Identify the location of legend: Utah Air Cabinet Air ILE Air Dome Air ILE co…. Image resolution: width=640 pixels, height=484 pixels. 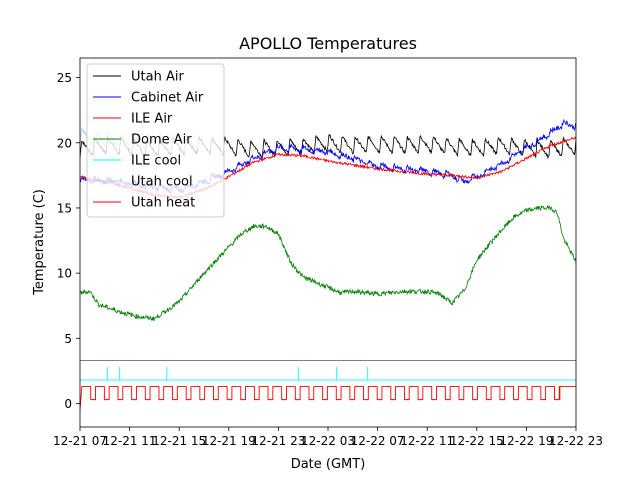
(155, 140).